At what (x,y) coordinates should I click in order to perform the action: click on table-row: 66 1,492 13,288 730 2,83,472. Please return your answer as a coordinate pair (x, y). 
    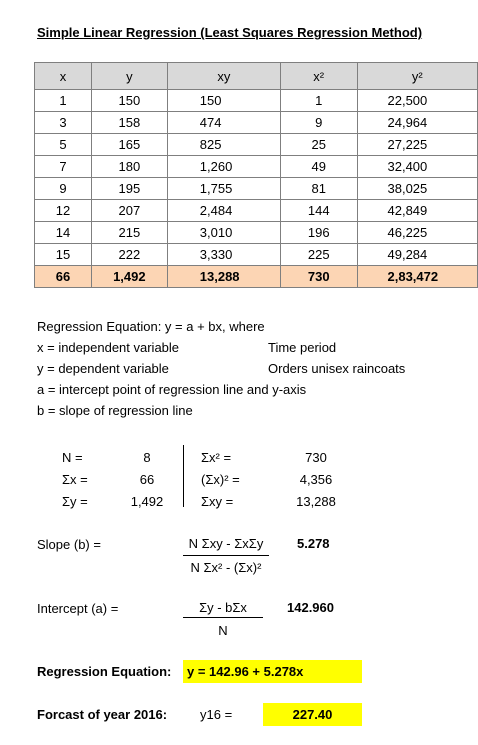
    Looking at the image, I should click on (256, 276).